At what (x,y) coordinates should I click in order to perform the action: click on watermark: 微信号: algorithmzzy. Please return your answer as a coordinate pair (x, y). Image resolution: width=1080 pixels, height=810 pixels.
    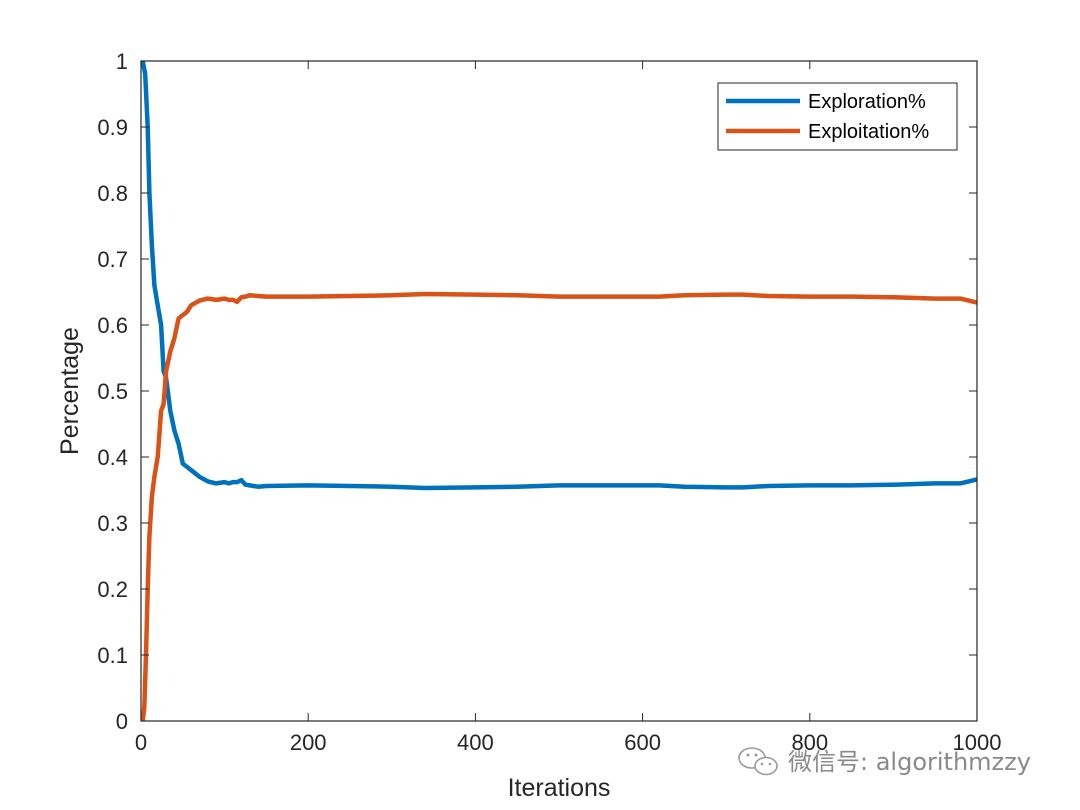
    Looking at the image, I should click on (884, 761).